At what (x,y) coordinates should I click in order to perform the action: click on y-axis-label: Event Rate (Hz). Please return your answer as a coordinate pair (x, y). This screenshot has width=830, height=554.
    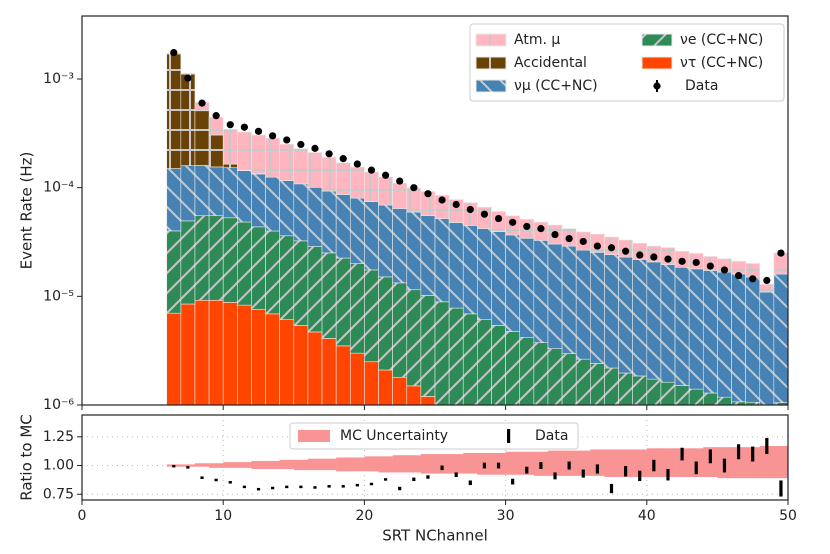
    Looking at the image, I should click on (27, 211).